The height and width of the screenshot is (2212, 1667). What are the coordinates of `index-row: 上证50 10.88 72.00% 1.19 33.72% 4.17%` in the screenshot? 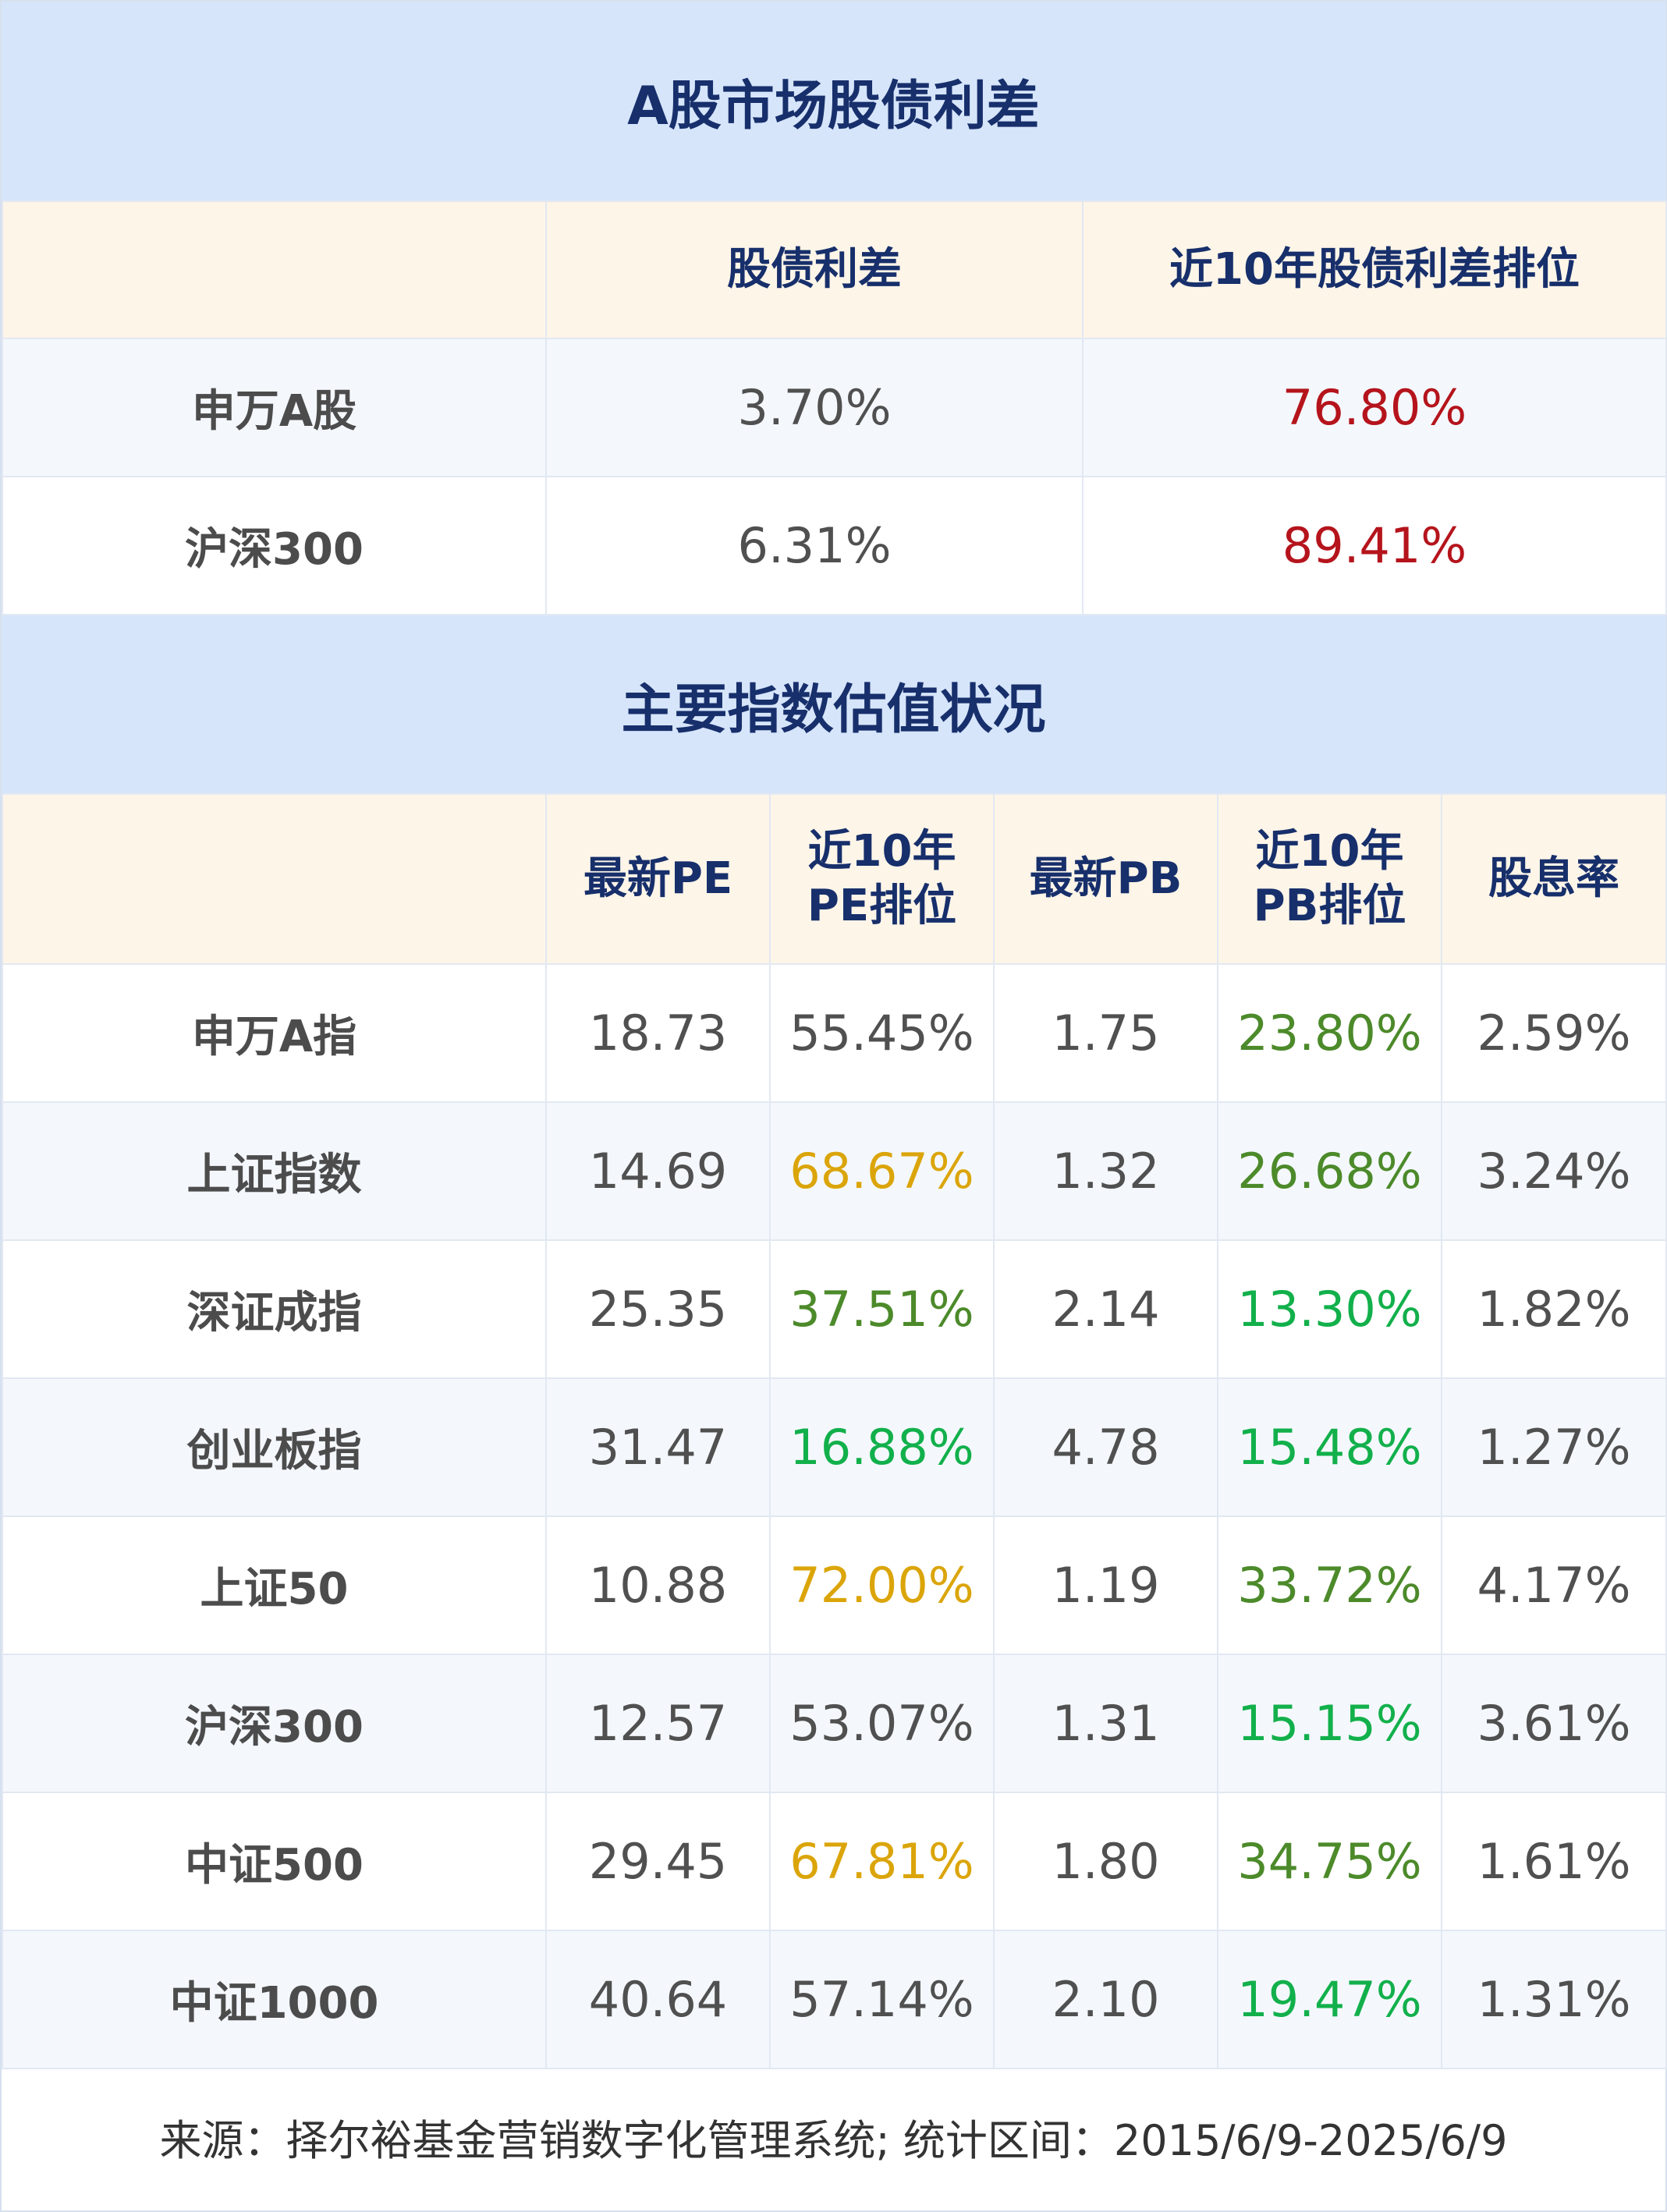 It's located at (834, 1585).